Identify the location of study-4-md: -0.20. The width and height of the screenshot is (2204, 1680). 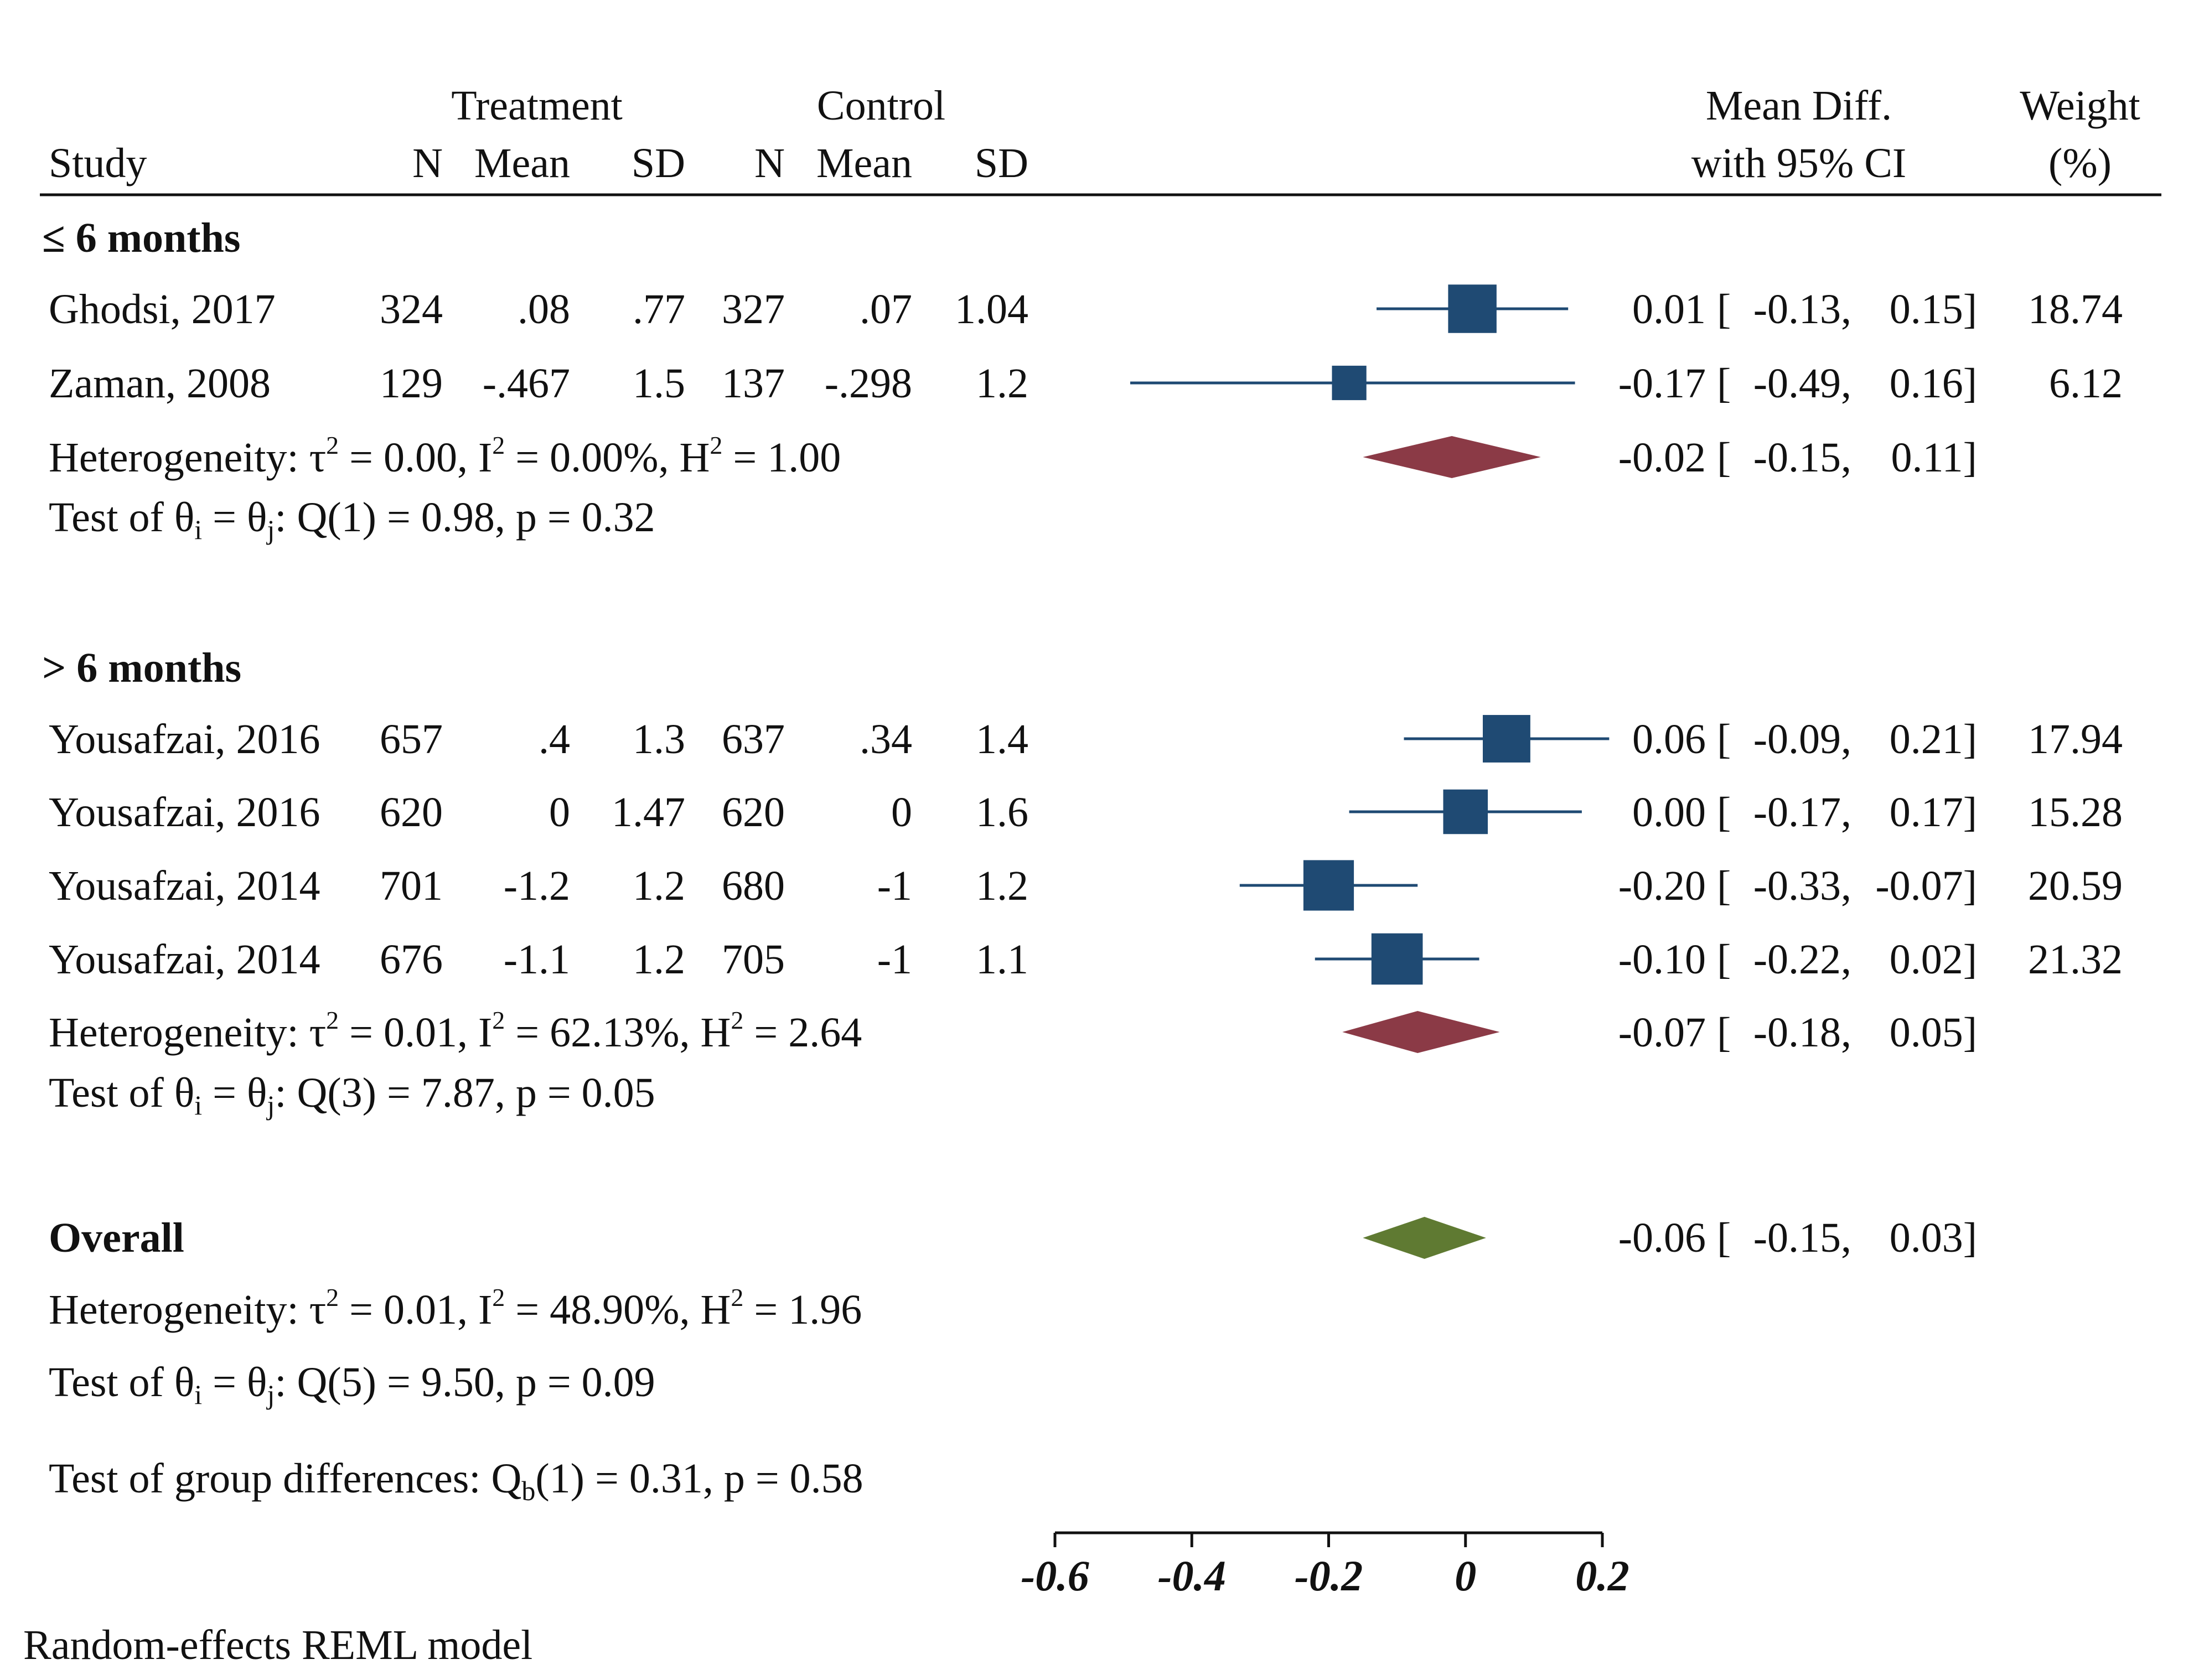
(1662, 886).